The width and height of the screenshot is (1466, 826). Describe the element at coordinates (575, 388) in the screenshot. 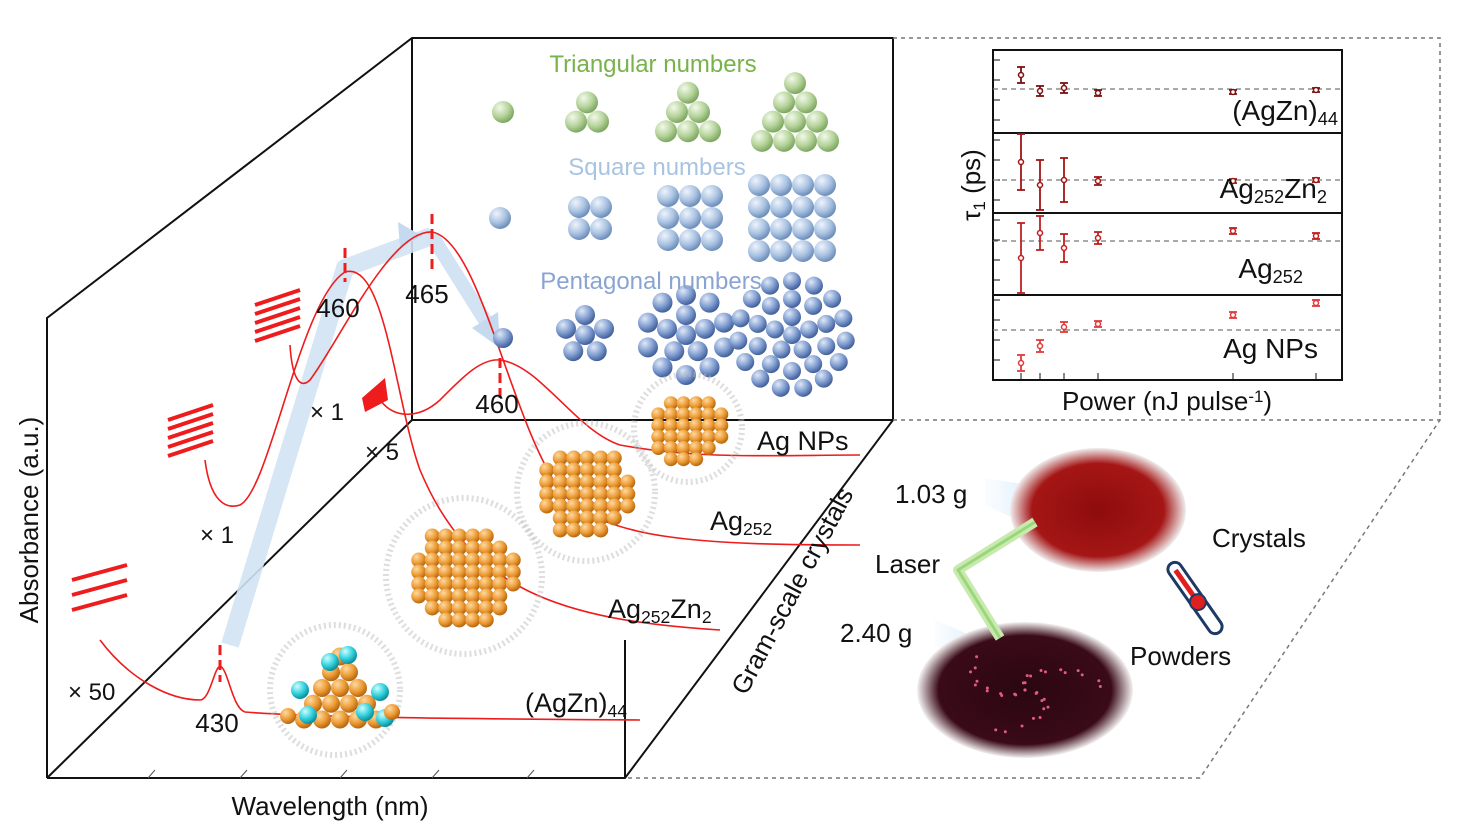

I see `spectrum` at that location.